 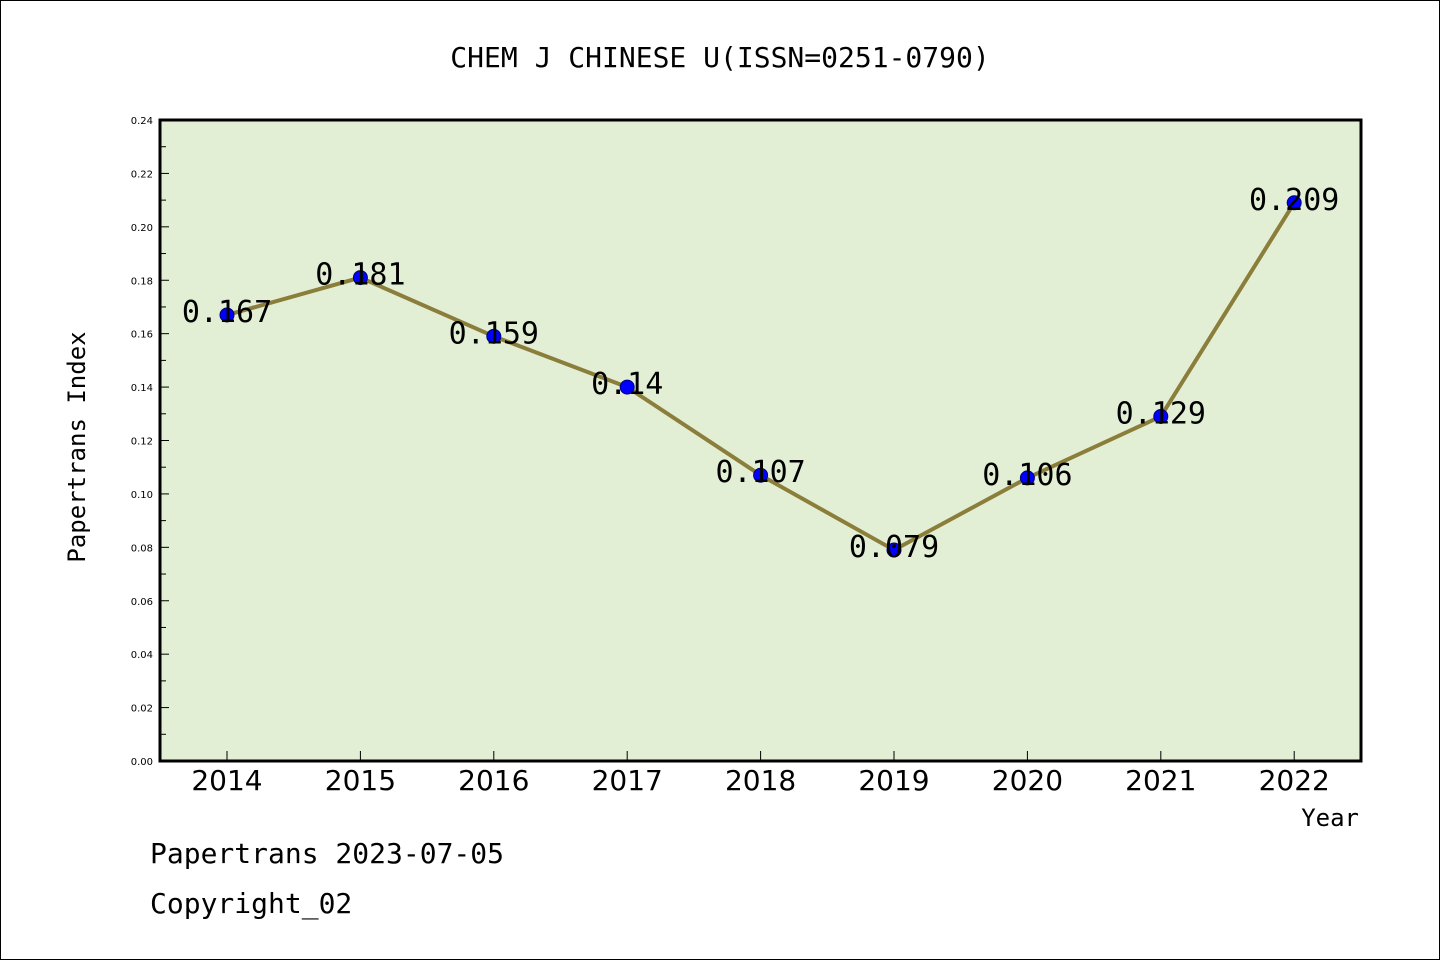 I want to click on data-label: 0.181, so click(x=360, y=275).